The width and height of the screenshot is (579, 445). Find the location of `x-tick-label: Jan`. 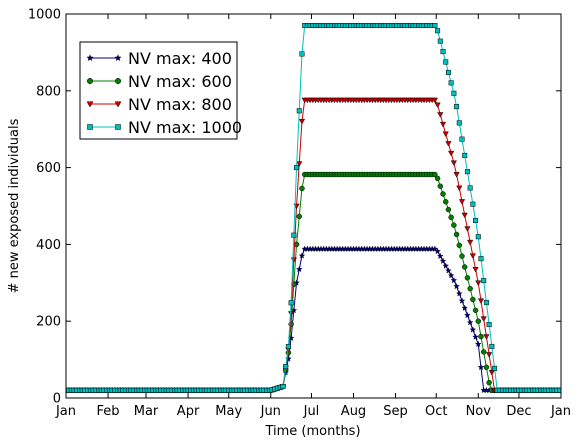

x-tick-label: Jan is located at coordinates (560, 411).